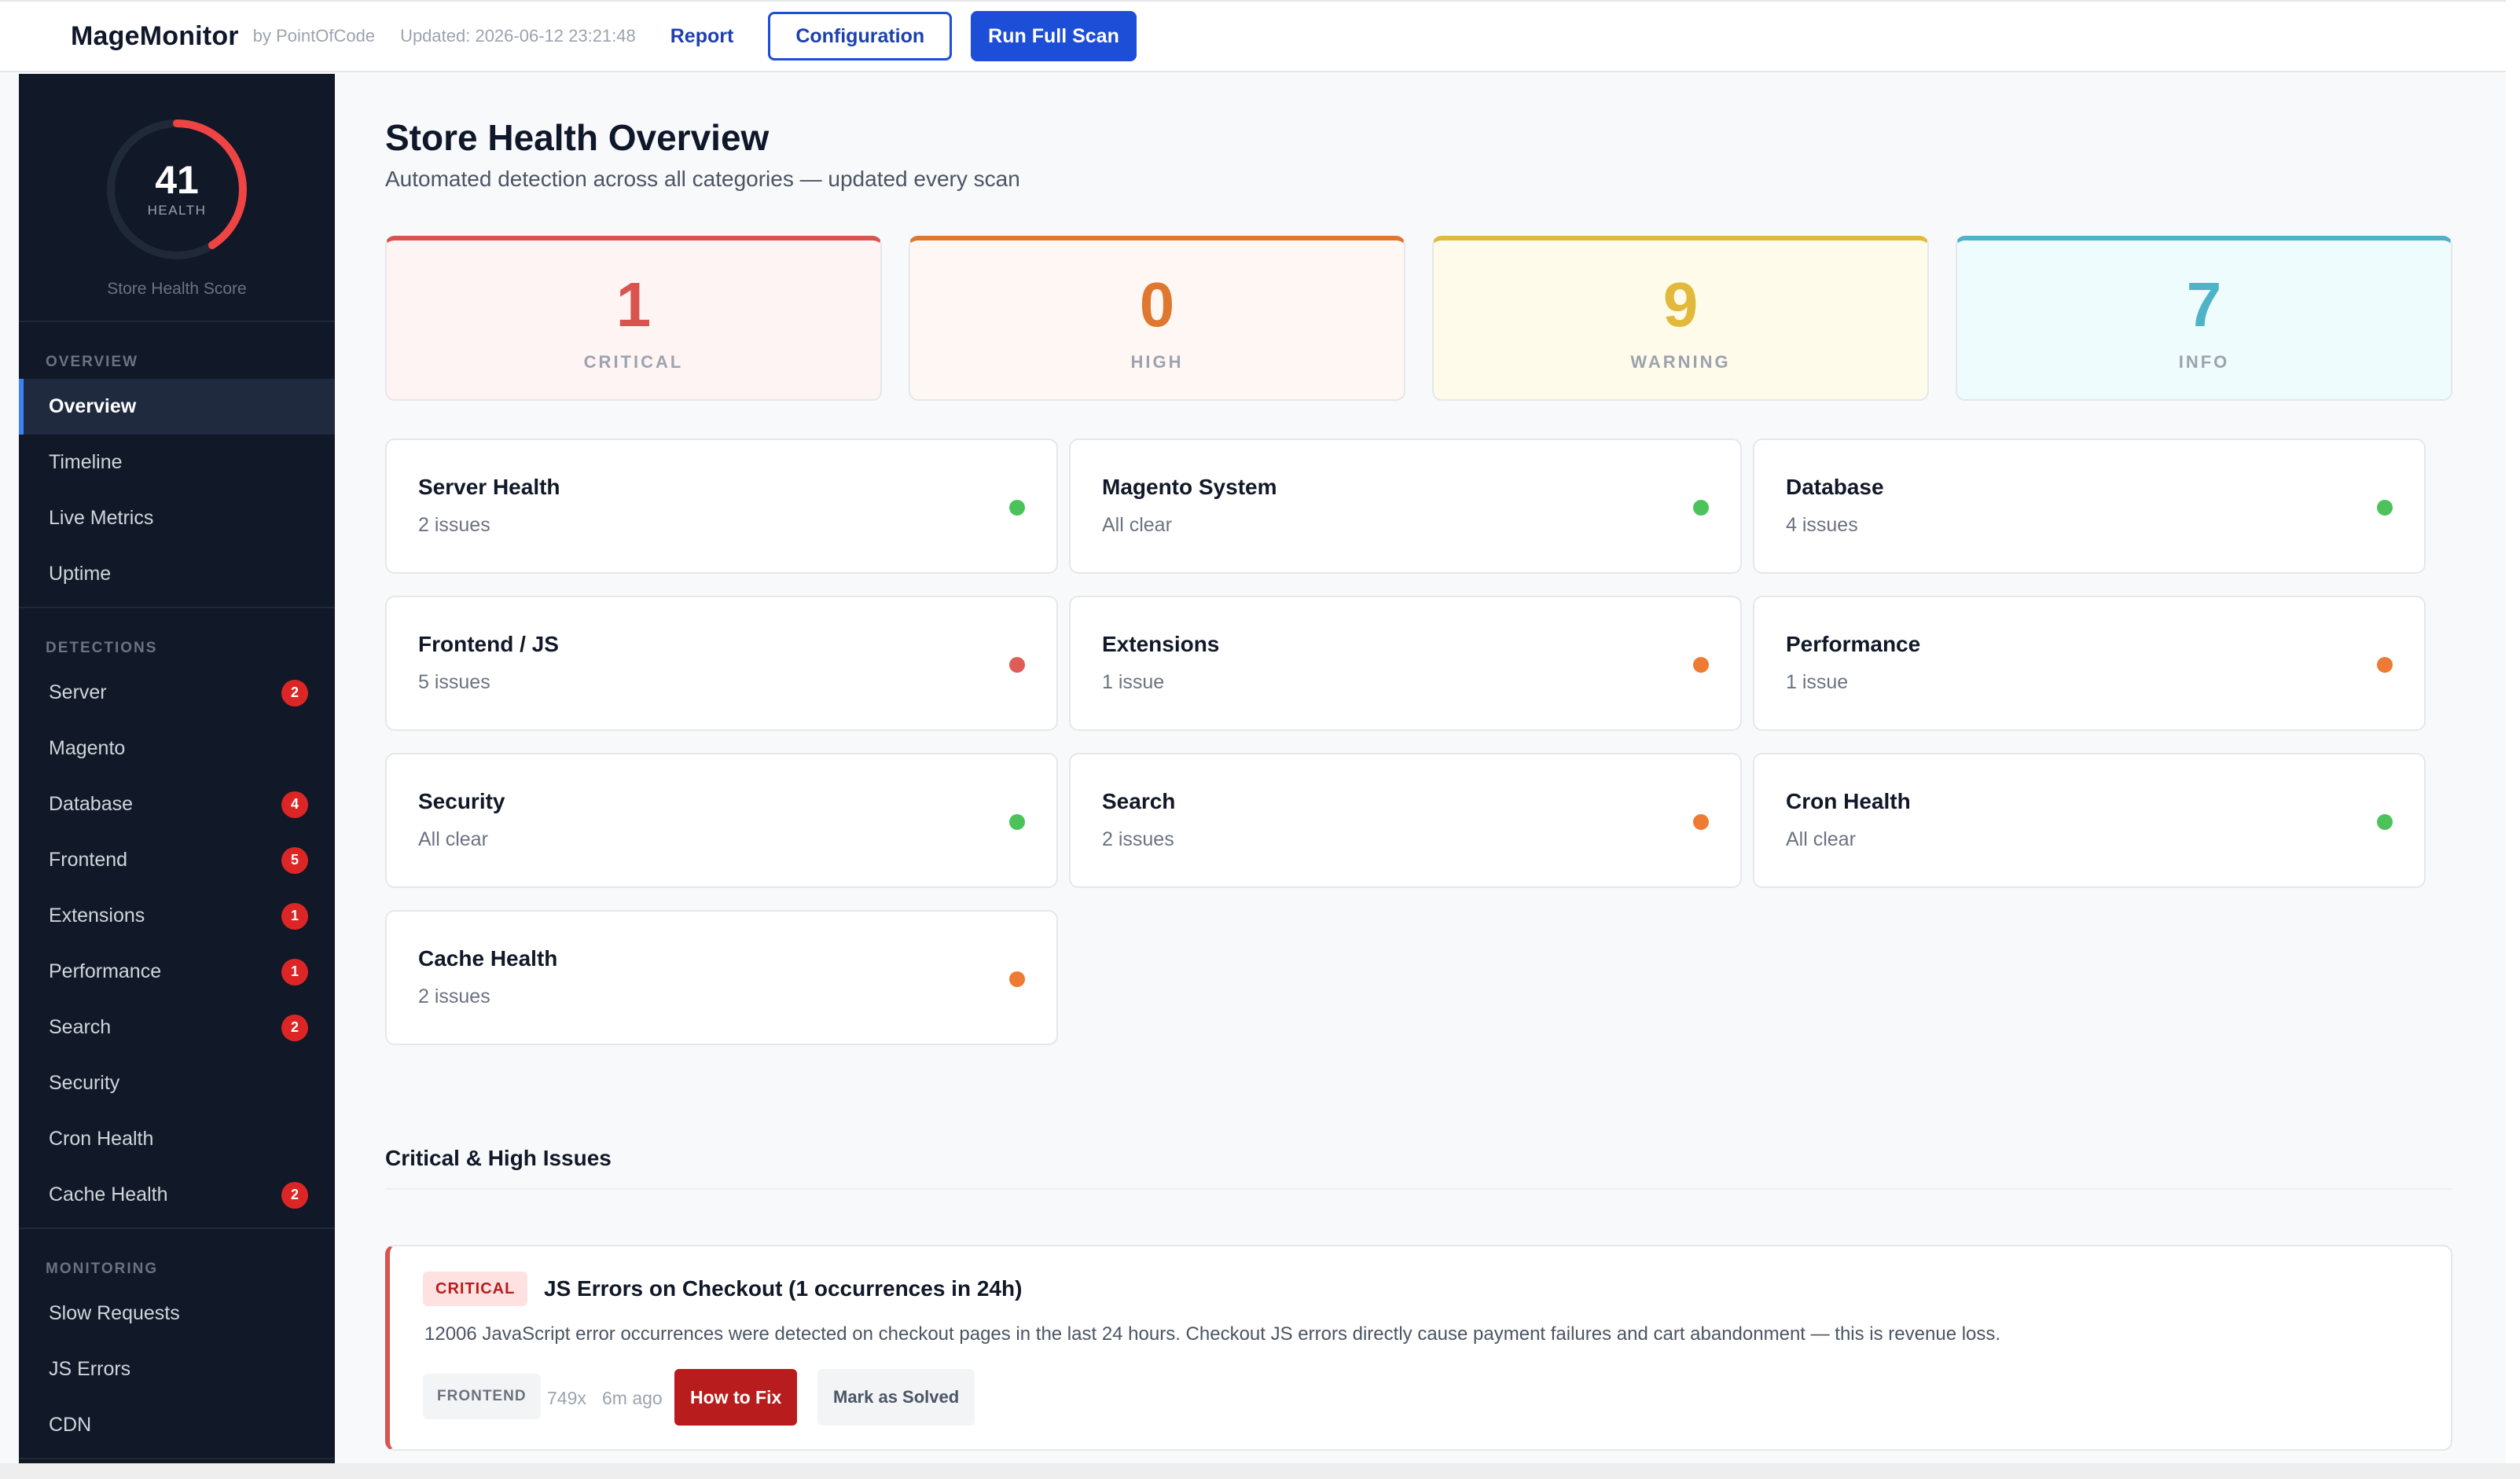  Describe the element at coordinates (314, 36) in the screenshot. I see `brand-byline: by PointOfCode` at that location.